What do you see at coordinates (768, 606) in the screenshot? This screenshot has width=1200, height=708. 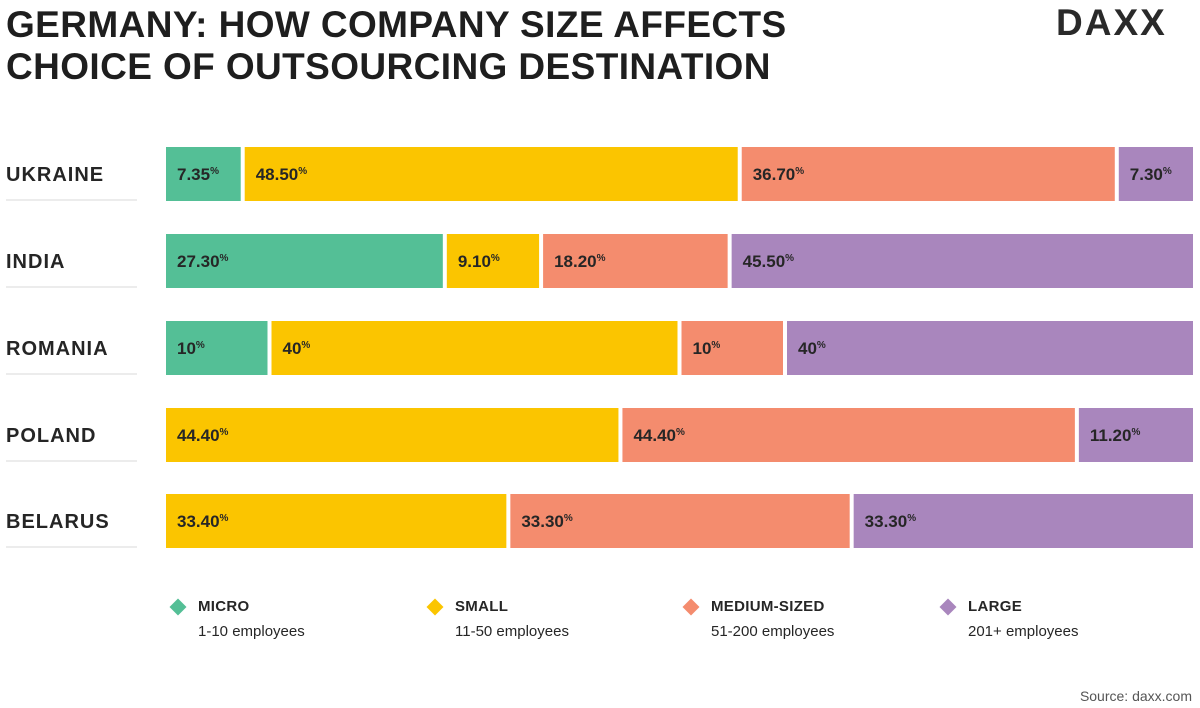 I see `legend-name: MEDIUM-SIZED` at bounding box center [768, 606].